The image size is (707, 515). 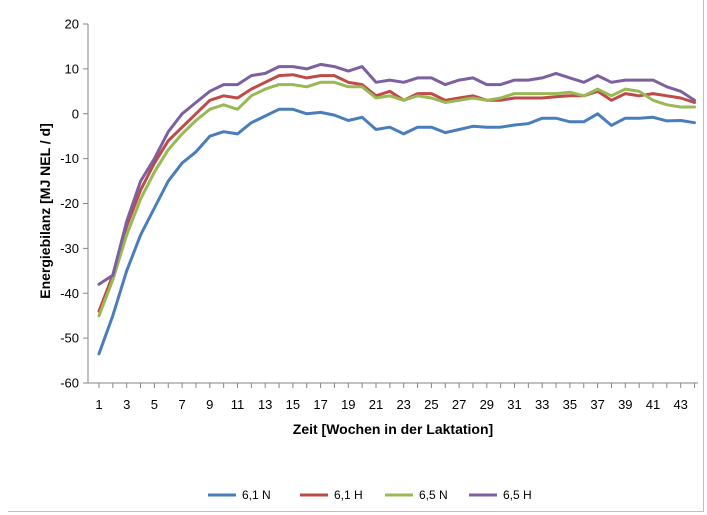 I want to click on x-tick-label: 35, so click(x=570, y=404).